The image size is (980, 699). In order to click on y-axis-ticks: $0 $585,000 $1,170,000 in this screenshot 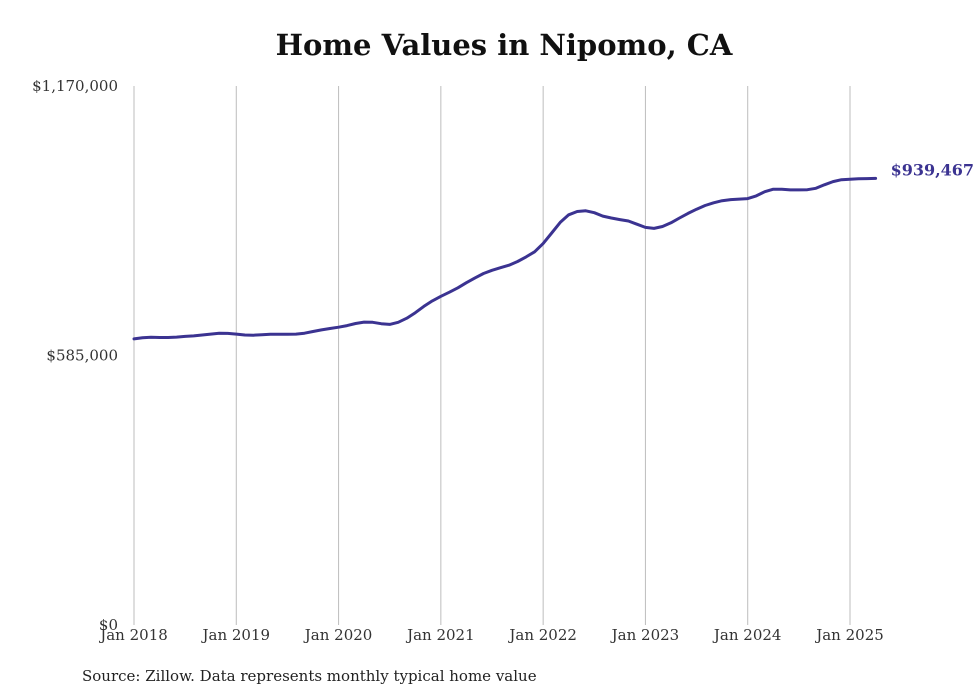, I will do `click(75, 355)`.